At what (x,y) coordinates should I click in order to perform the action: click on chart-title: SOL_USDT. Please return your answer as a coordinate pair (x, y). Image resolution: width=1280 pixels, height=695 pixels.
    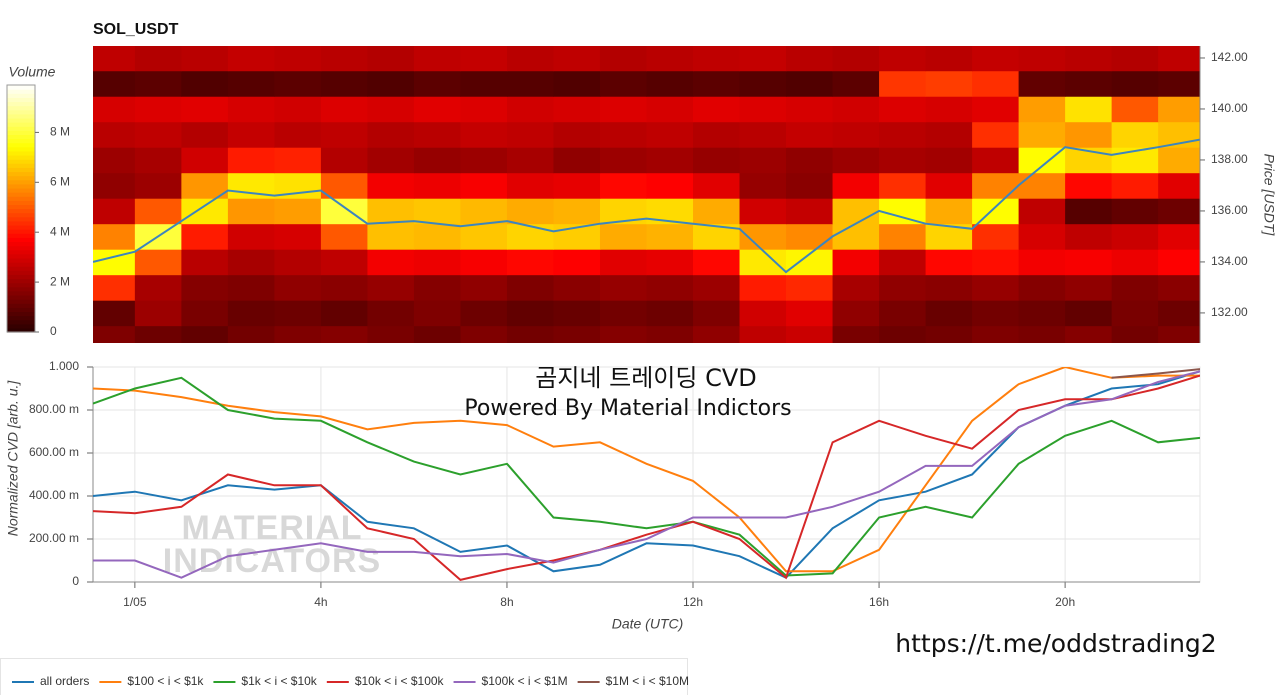
    Looking at the image, I should click on (136, 29).